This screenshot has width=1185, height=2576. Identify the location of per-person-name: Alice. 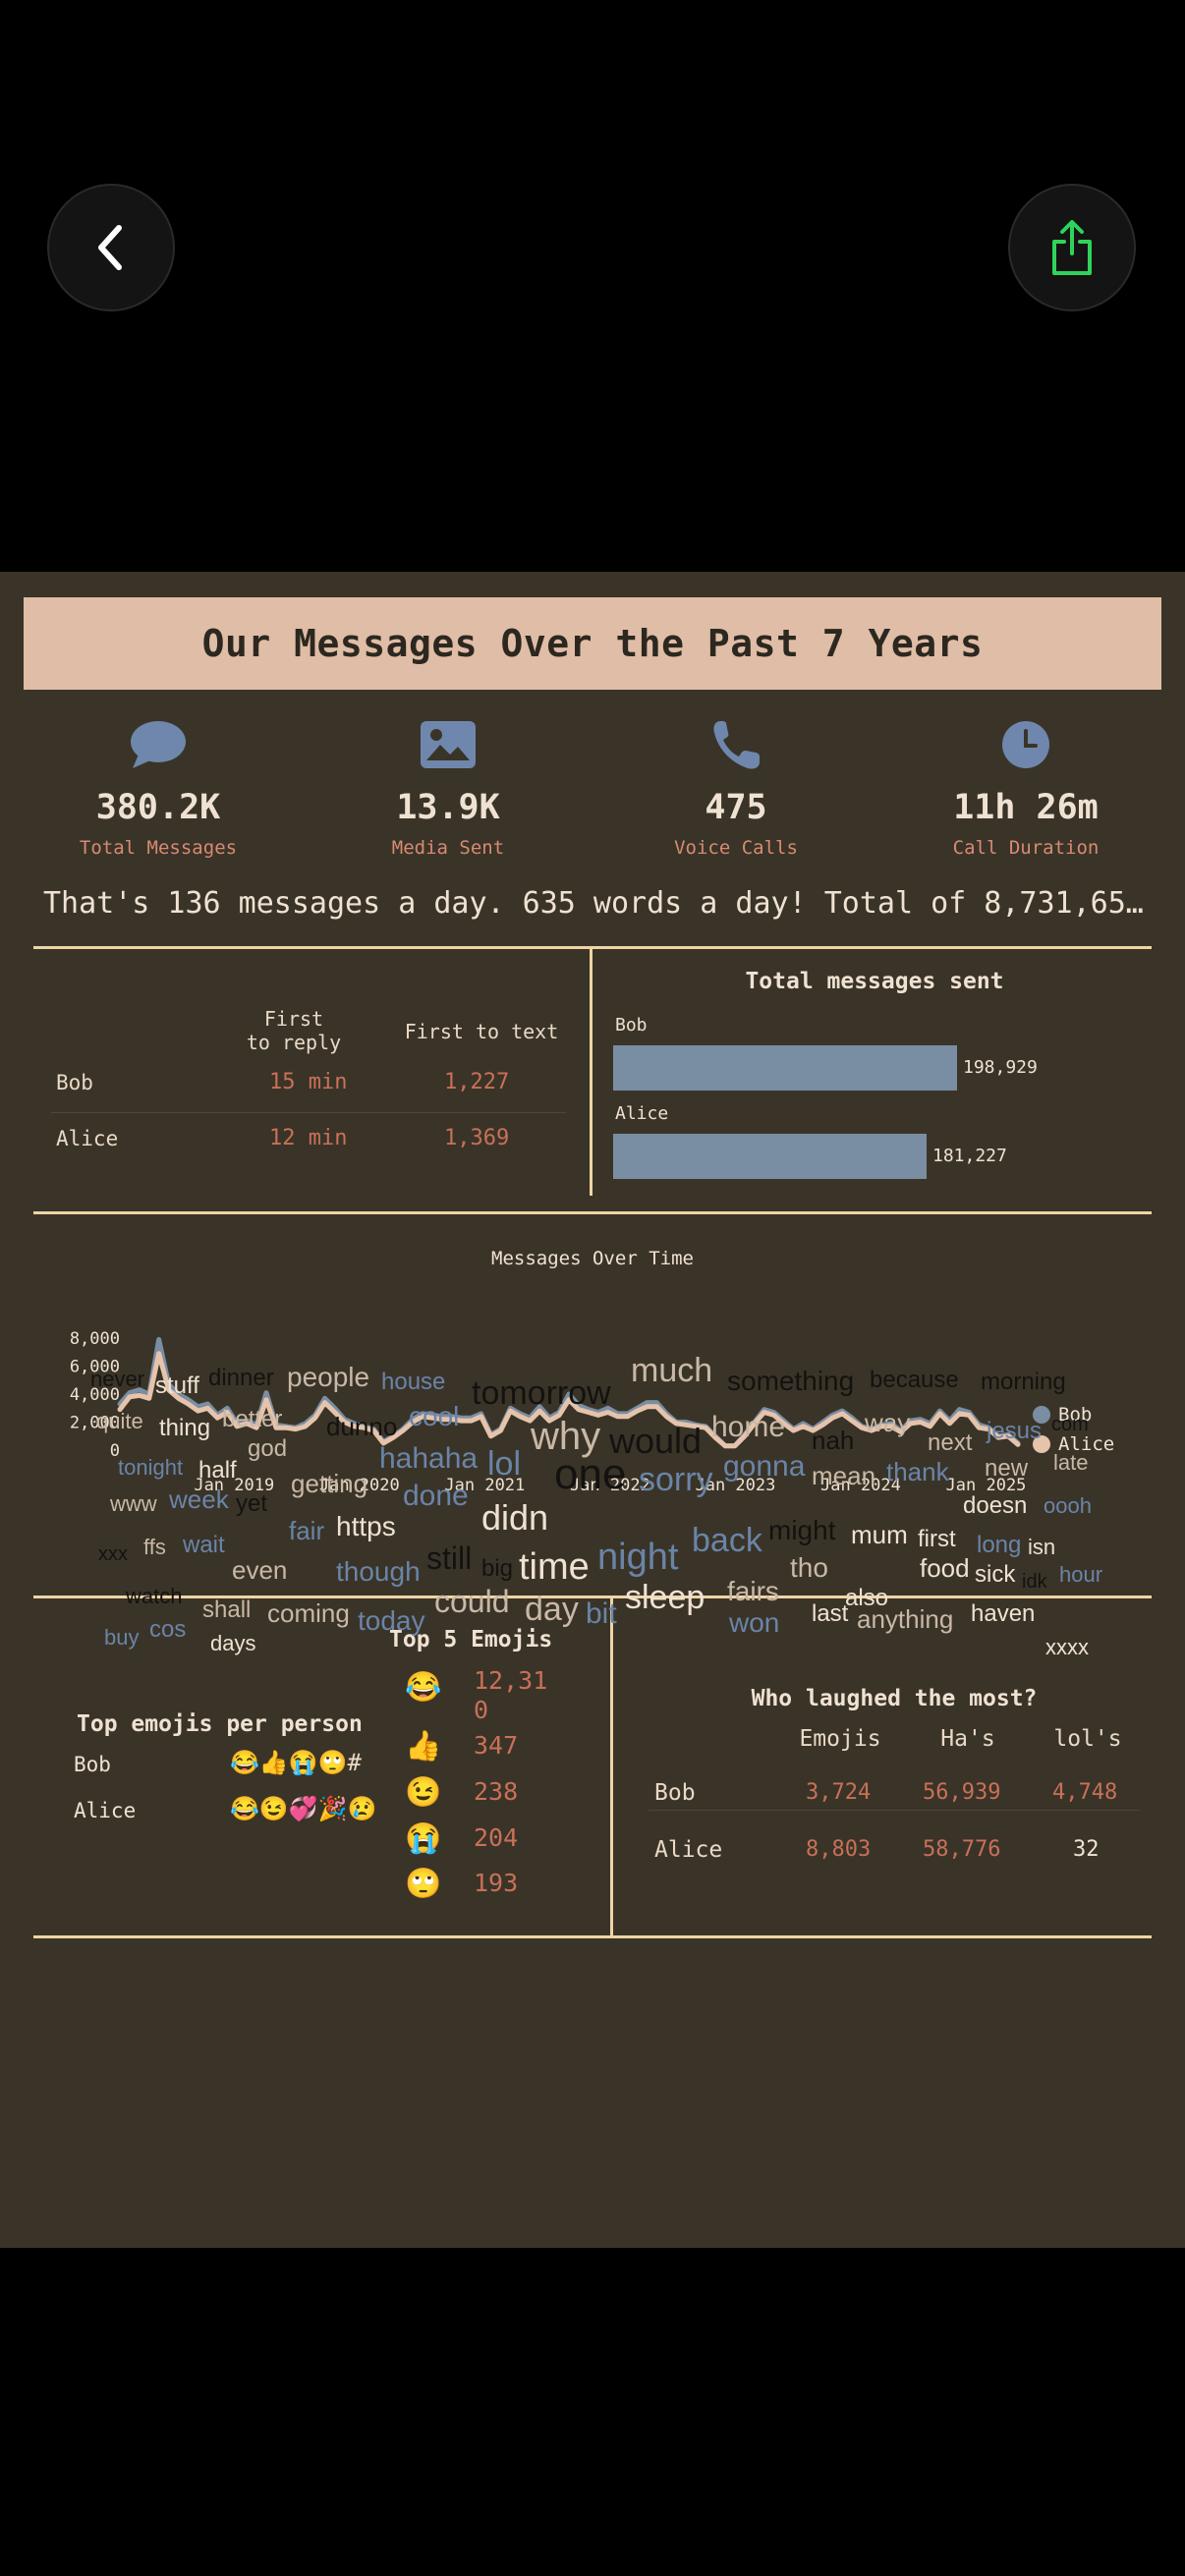
(106, 1810).